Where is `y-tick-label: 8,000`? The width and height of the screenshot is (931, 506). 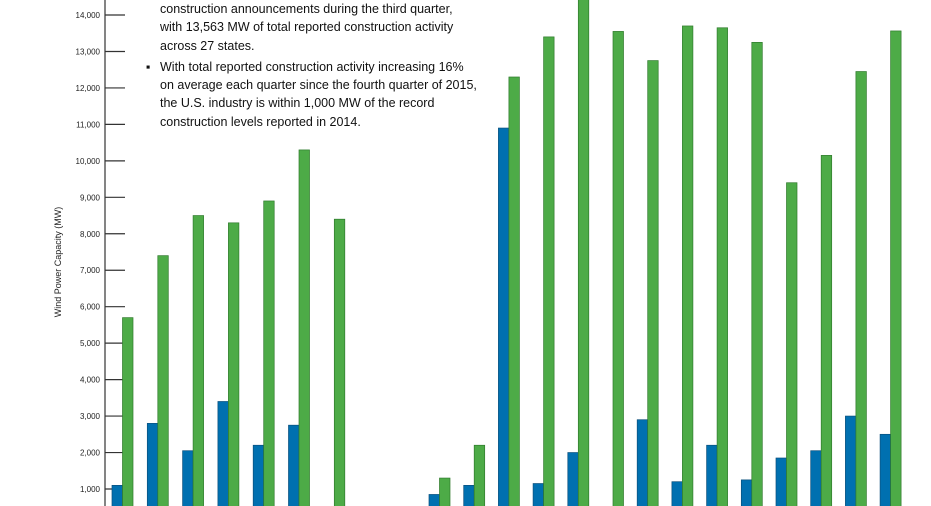
y-tick-label: 8,000 is located at coordinates (90, 234).